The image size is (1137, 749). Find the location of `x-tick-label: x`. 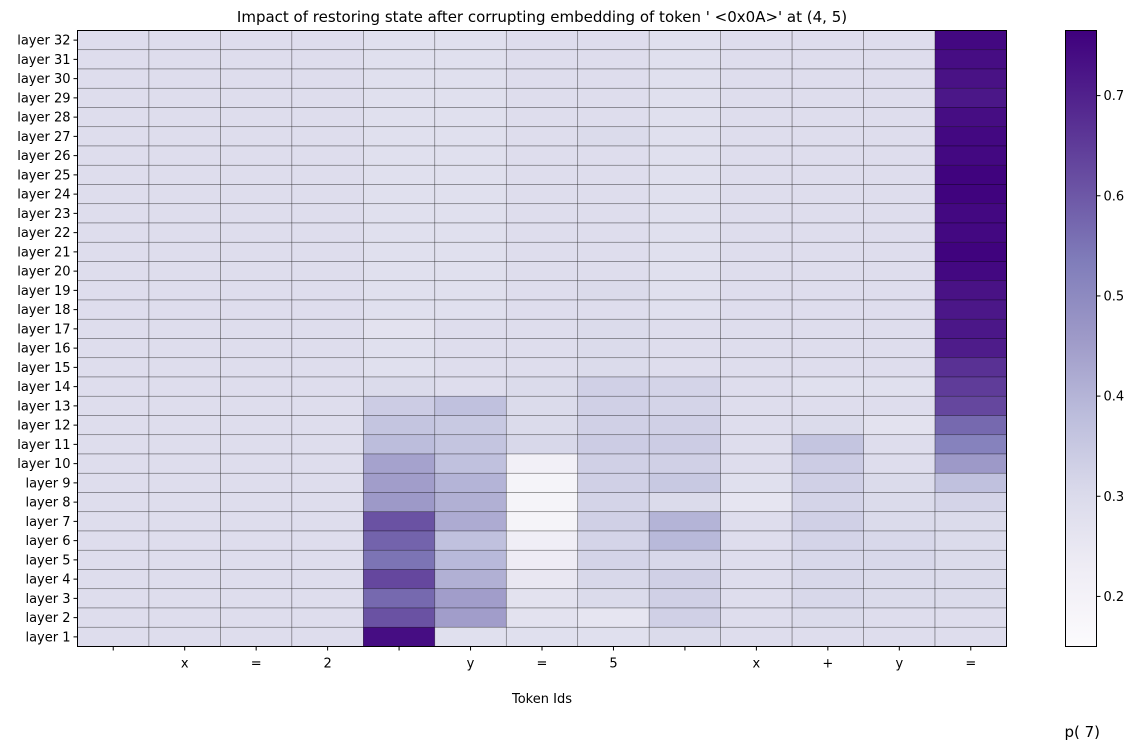

x-tick-label: x is located at coordinates (757, 664).